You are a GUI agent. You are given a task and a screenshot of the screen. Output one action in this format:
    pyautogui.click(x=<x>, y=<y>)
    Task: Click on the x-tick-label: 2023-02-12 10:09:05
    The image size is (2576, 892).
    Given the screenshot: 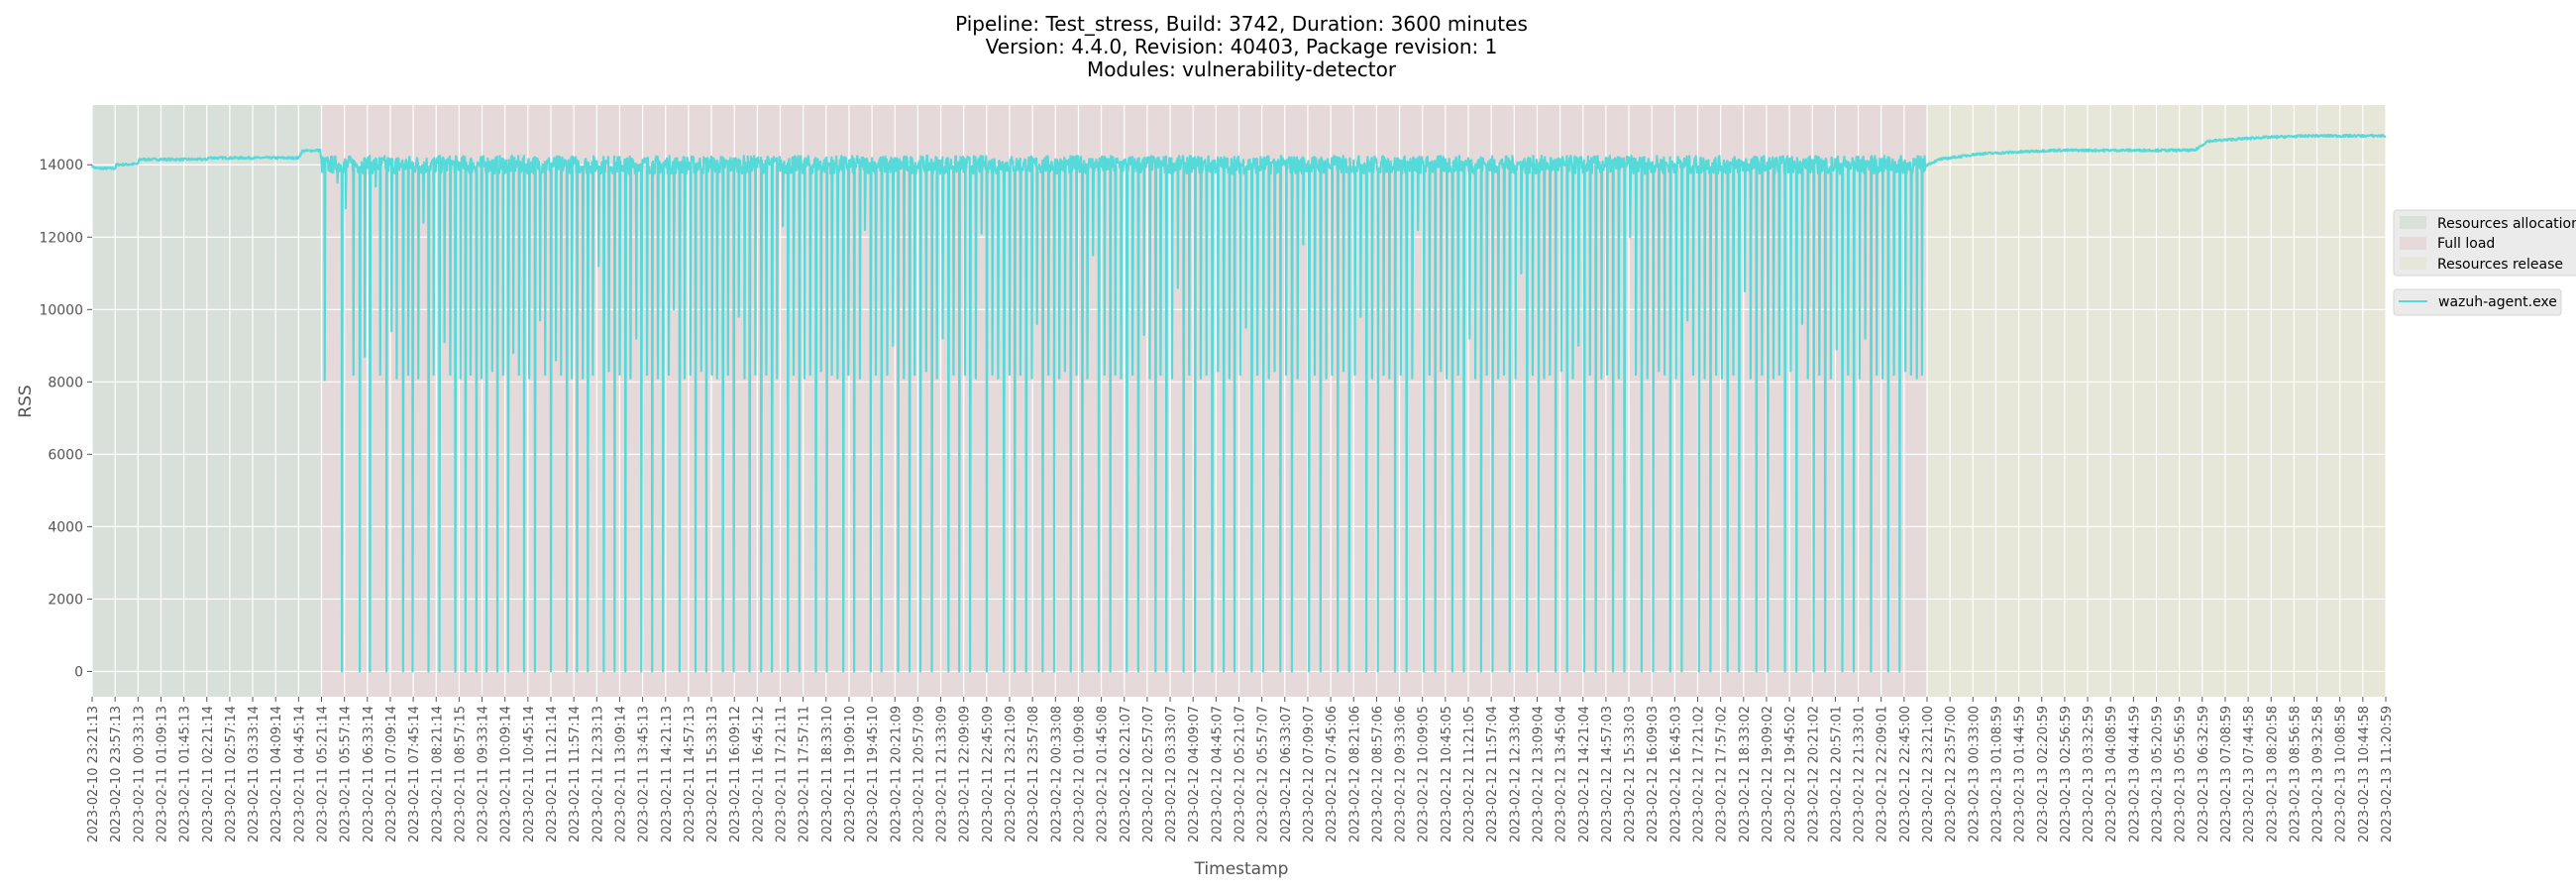 What is the action you would take?
    pyautogui.click(x=1425, y=774)
    